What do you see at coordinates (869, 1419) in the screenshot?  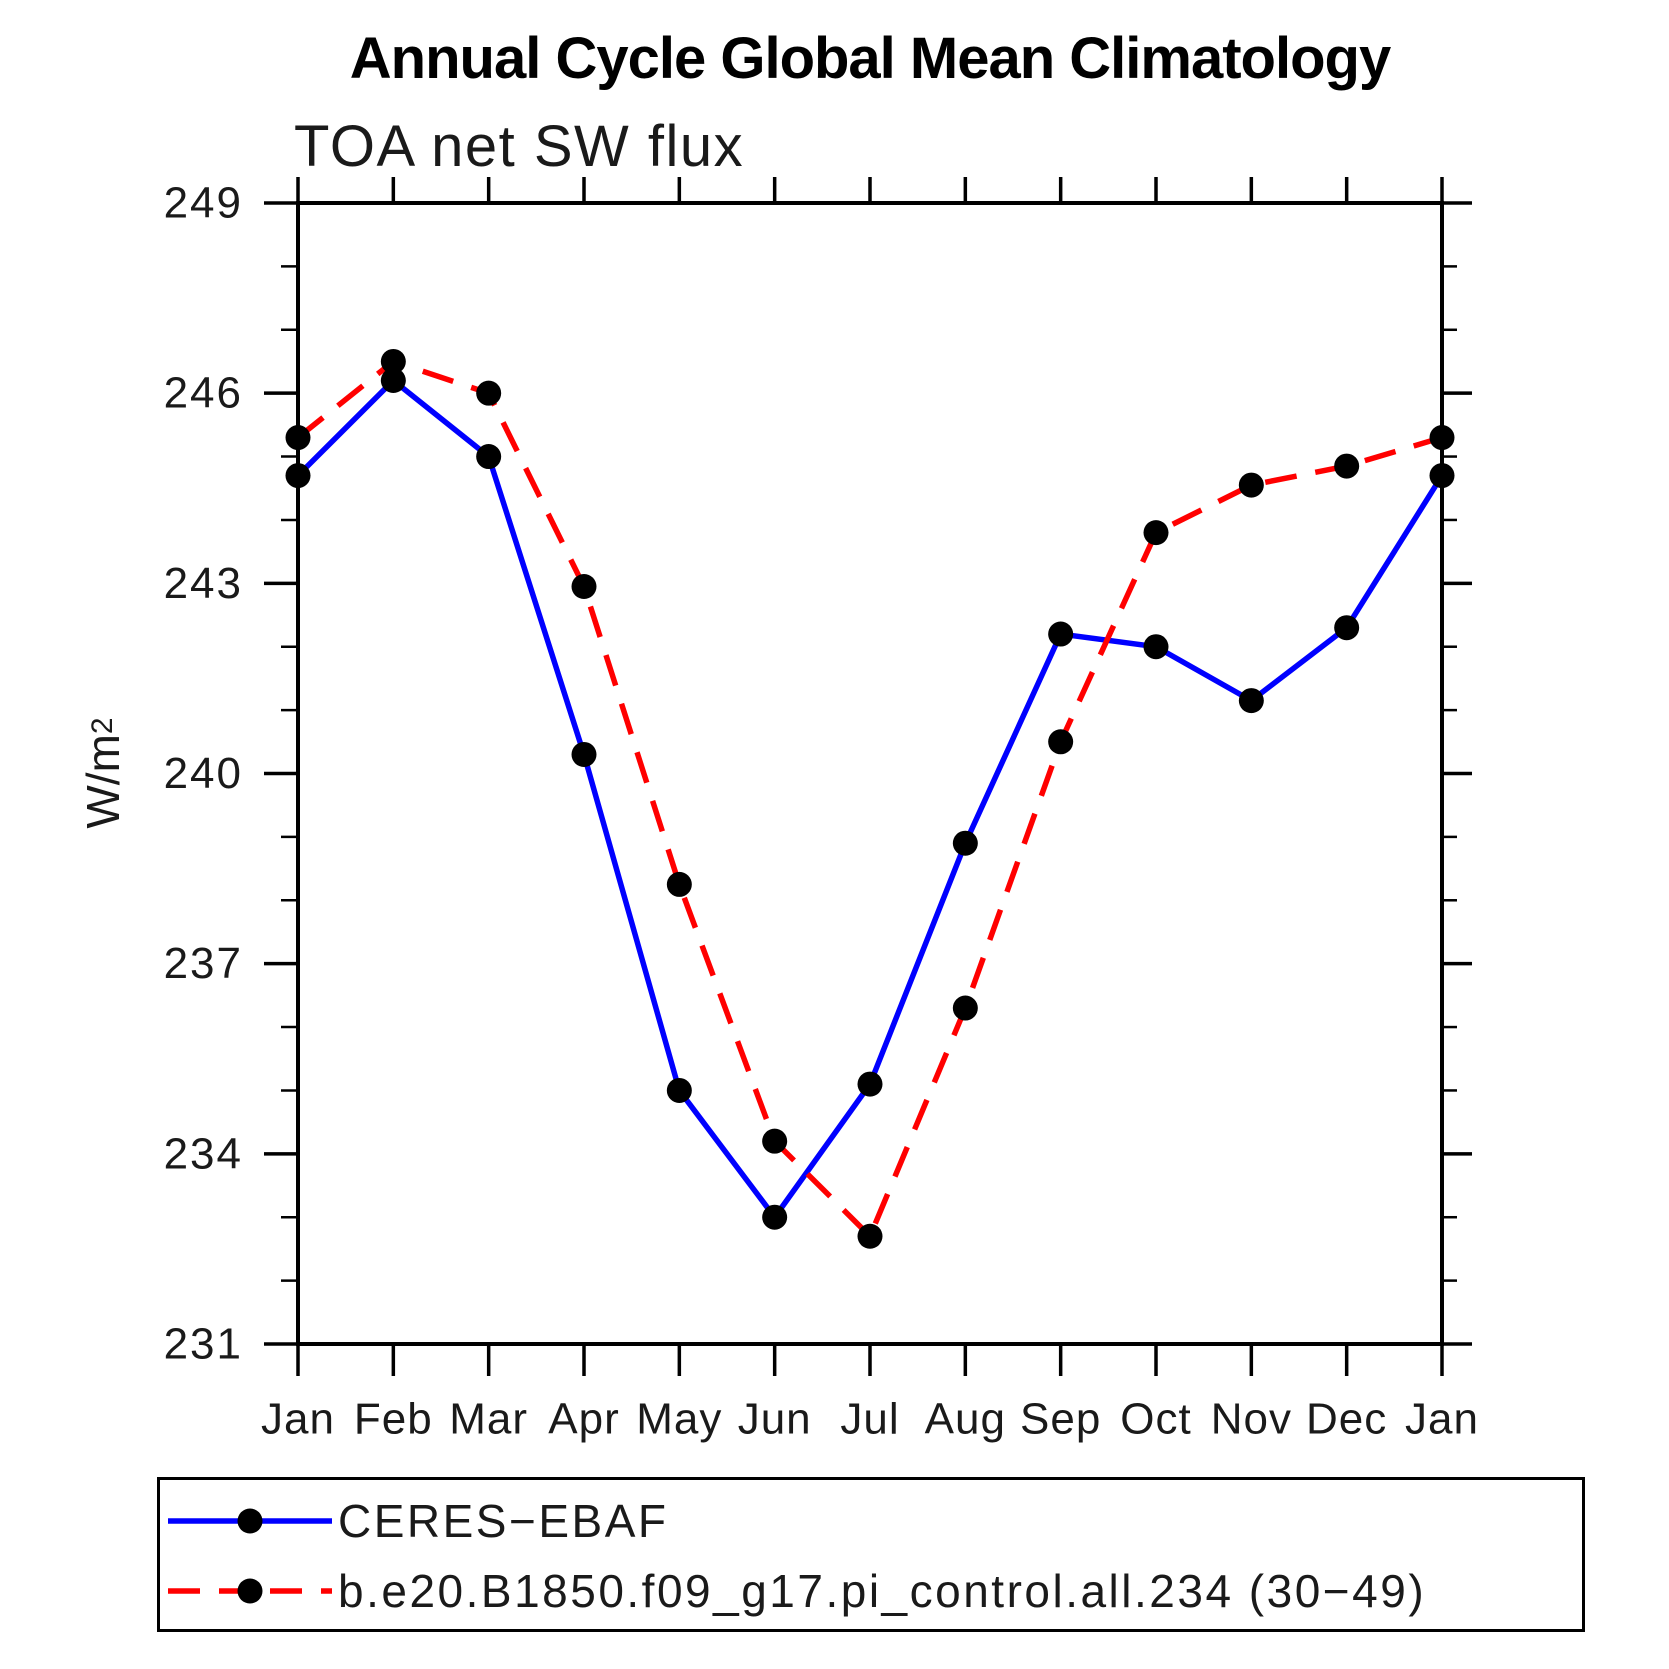 I see `x-axis-tick-label: Jul` at bounding box center [869, 1419].